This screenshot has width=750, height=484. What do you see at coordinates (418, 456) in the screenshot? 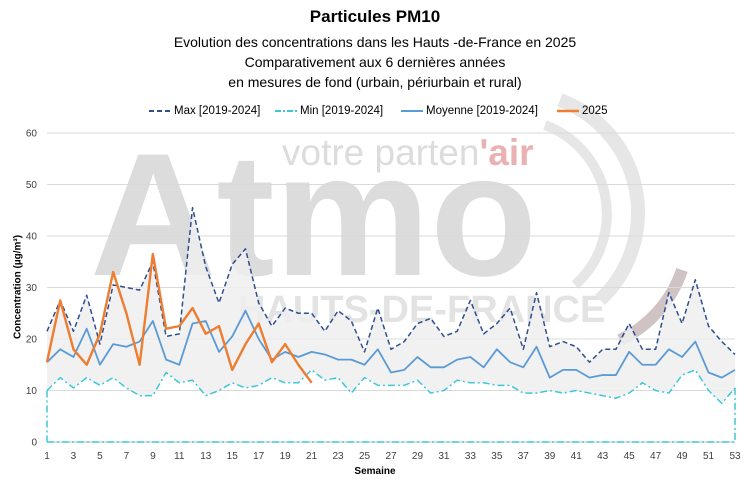
I see `x-tick-label: 29` at bounding box center [418, 456].